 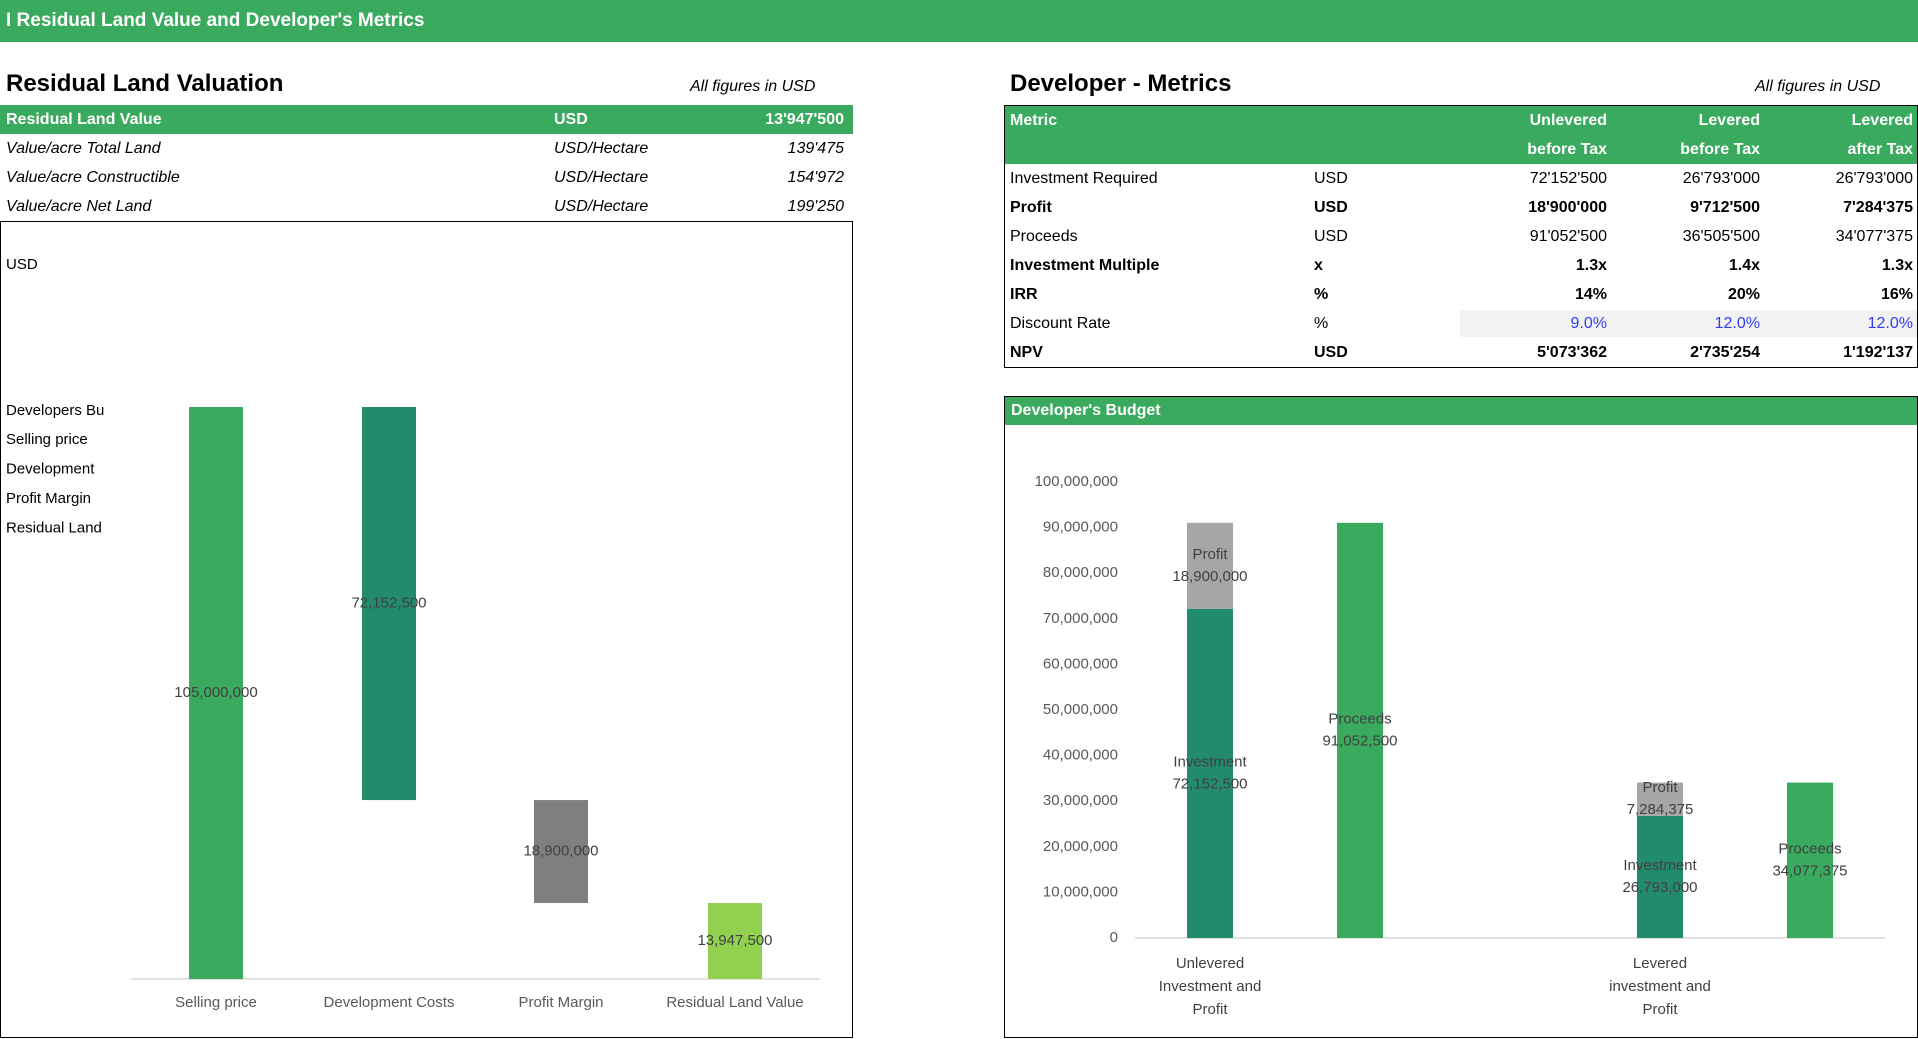 What do you see at coordinates (1359, 740) in the screenshot?
I see `data-label: 91,052,500` at bounding box center [1359, 740].